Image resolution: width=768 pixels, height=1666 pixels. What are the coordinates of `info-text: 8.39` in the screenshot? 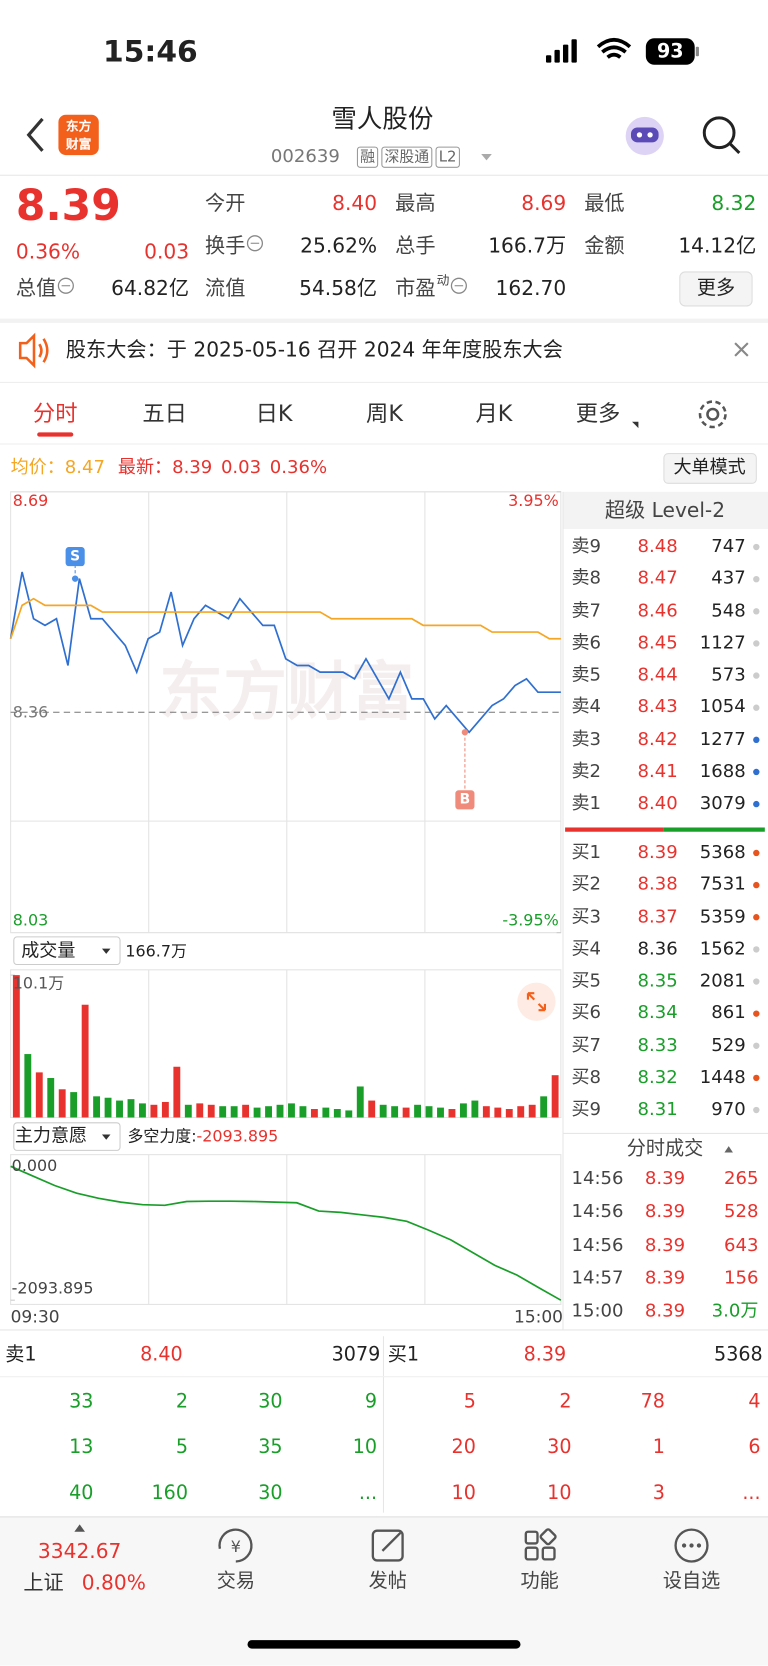 It's located at (192, 468).